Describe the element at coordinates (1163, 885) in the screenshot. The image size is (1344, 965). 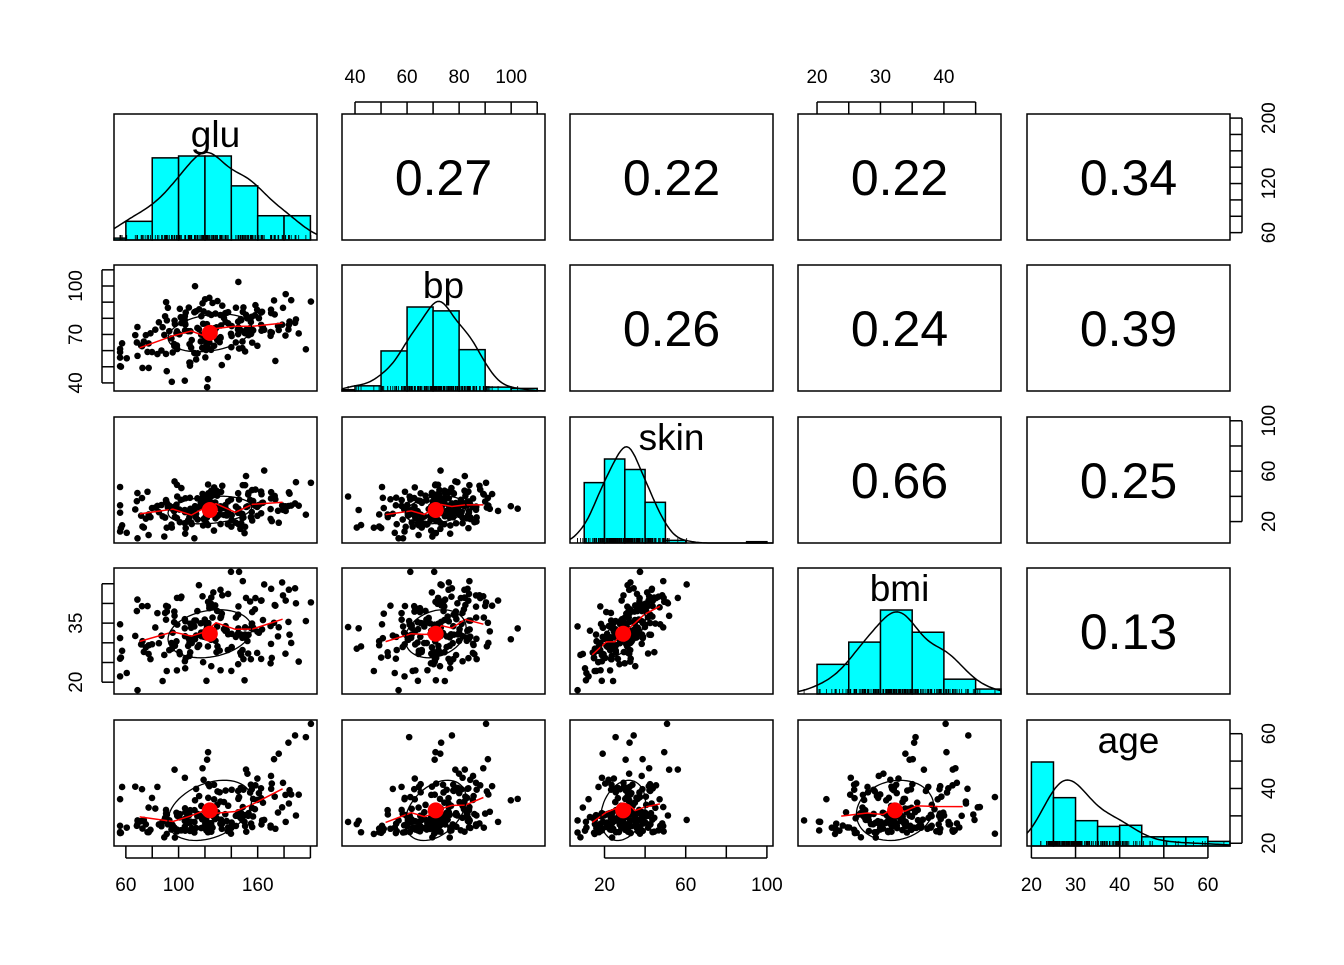
I see `axis-tick-label: 50` at that location.